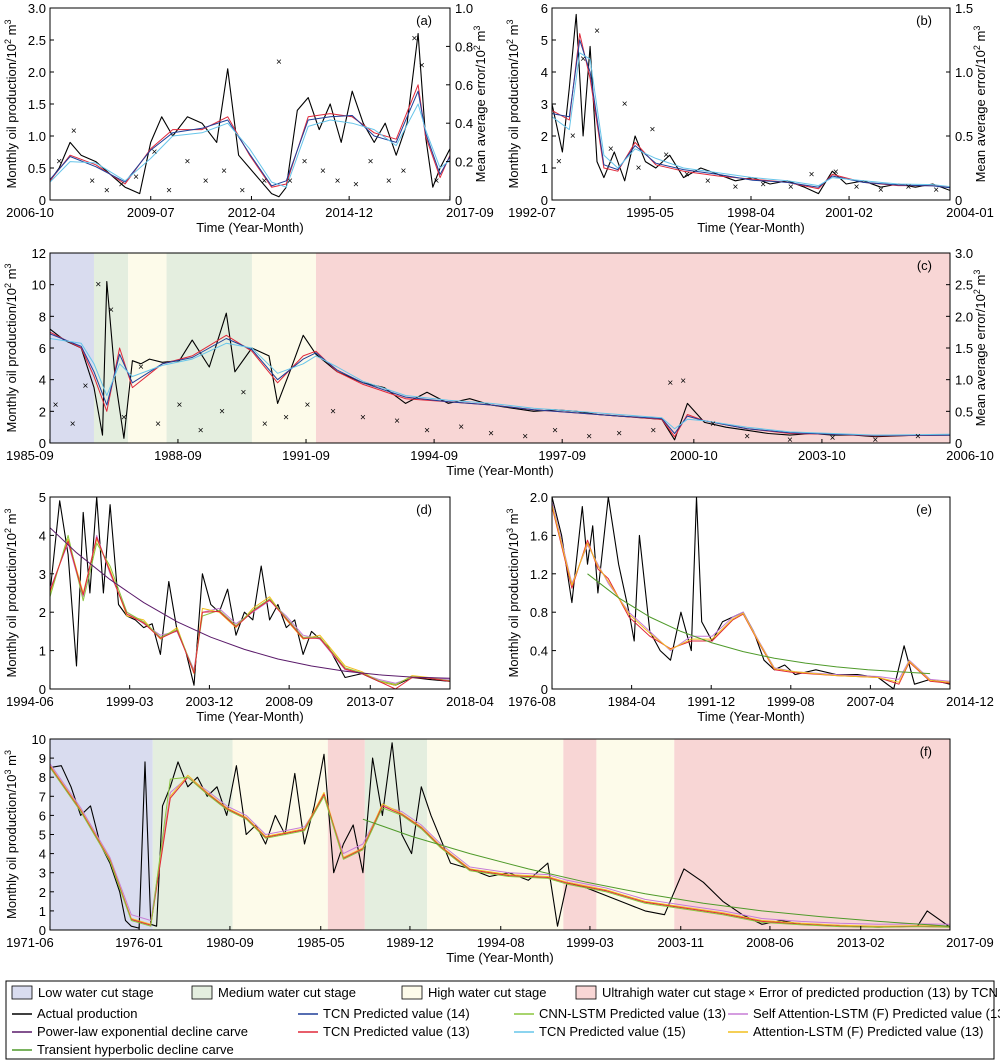 Image resolution: width=1000 pixels, height=1062 pixels. What do you see at coordinates (924, 20) in the screenshot?
I see `panel-label: (b)` at bounding box center [924, 20].